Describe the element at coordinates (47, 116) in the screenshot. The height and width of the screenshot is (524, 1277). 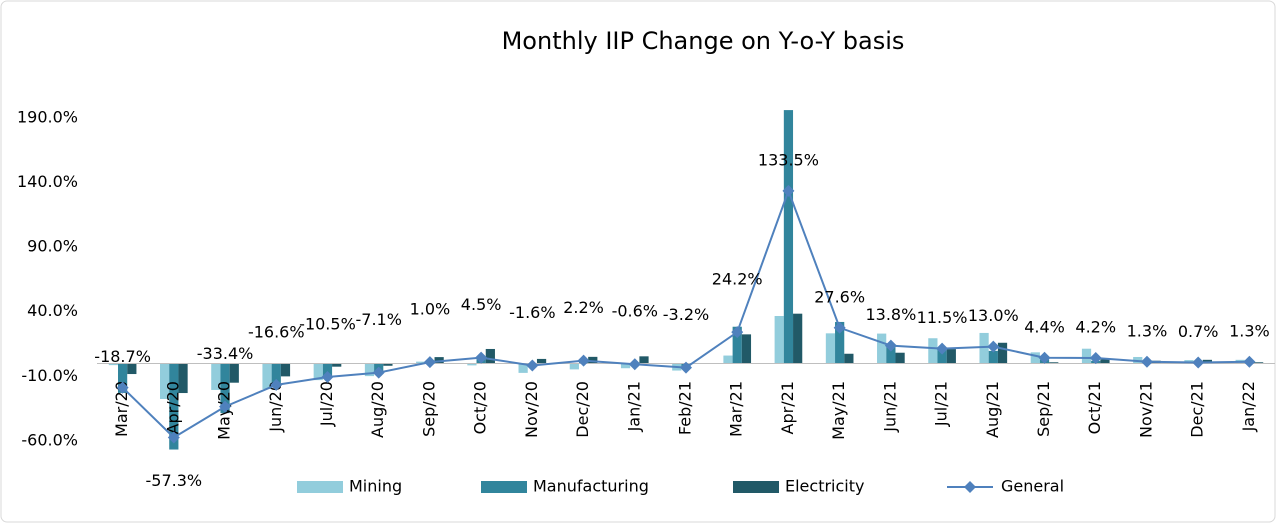
I see `y-tick-label: 190.0%` at that location.